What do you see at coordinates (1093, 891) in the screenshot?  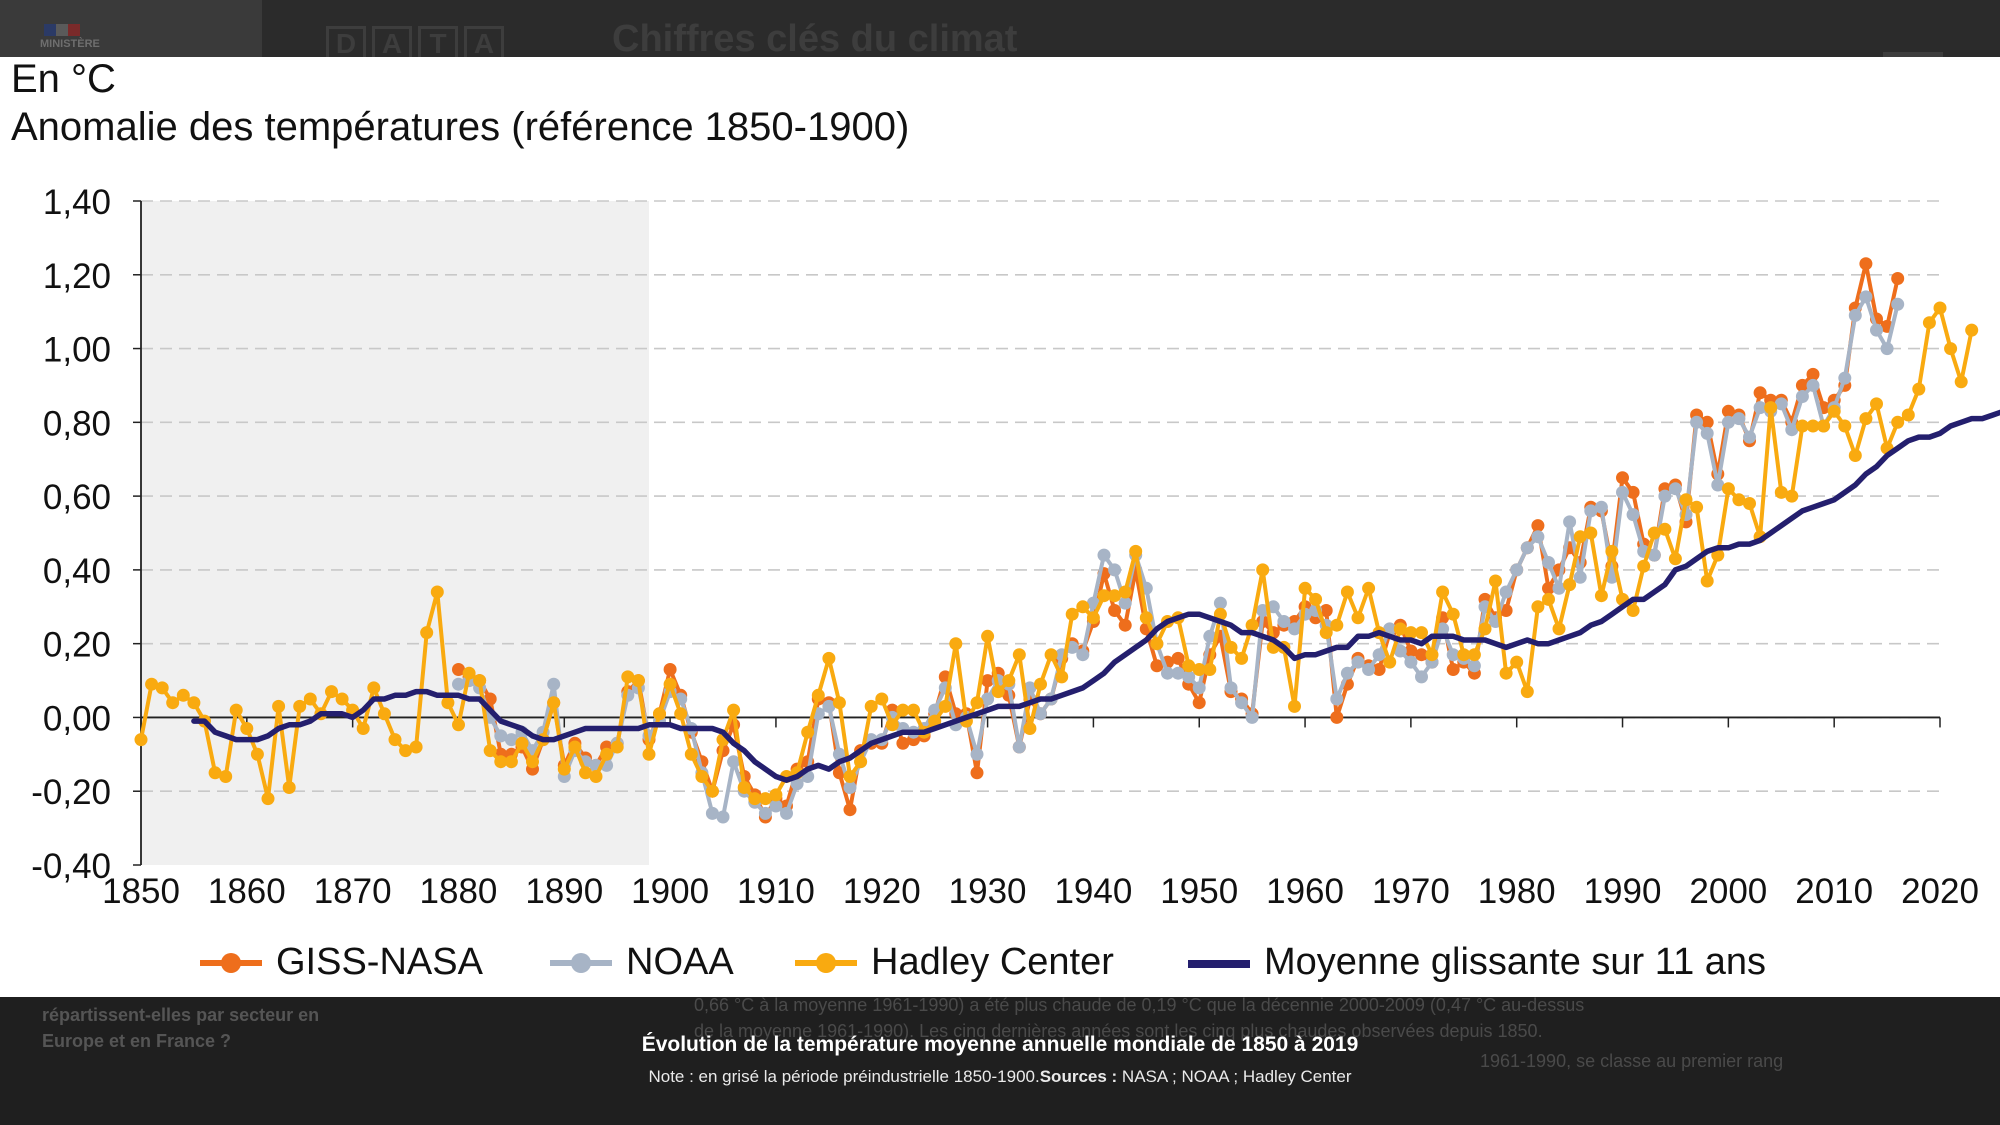 I see `x-tick-label: 1940` at bounding box center [1093, 891].